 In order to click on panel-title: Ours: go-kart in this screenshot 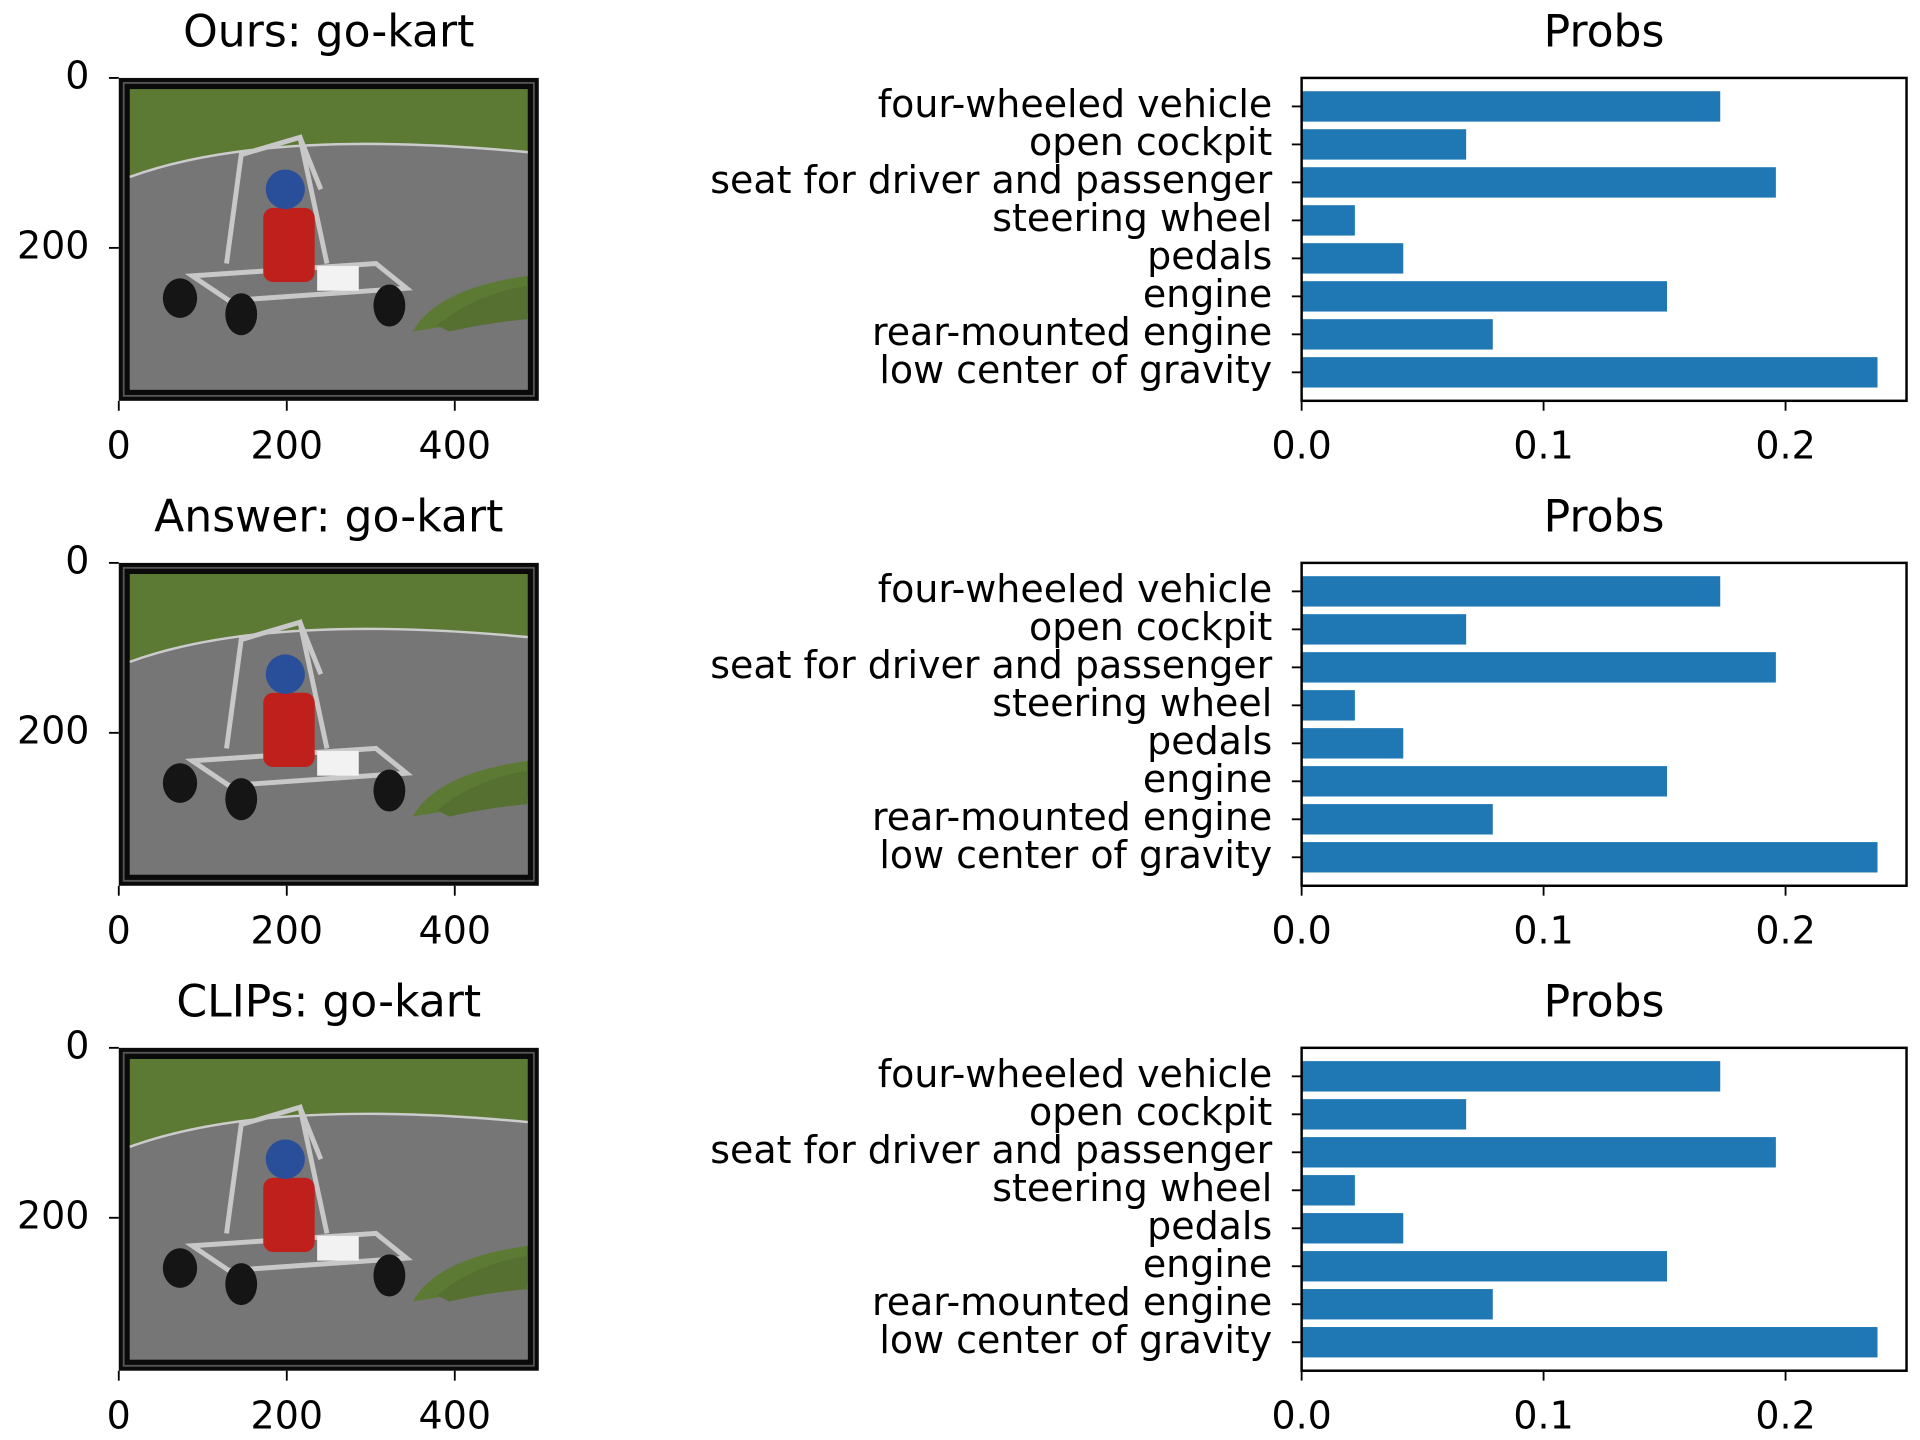, I will do `click(328, 31)`.